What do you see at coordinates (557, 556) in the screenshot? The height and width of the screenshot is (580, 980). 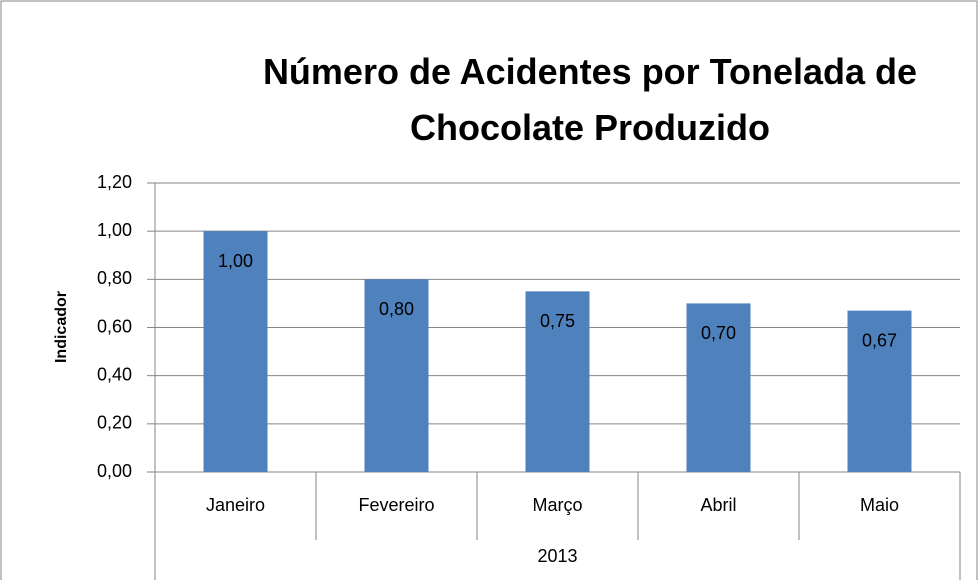 I see `category-group-label: 2013` at bounding box center [557, 556].